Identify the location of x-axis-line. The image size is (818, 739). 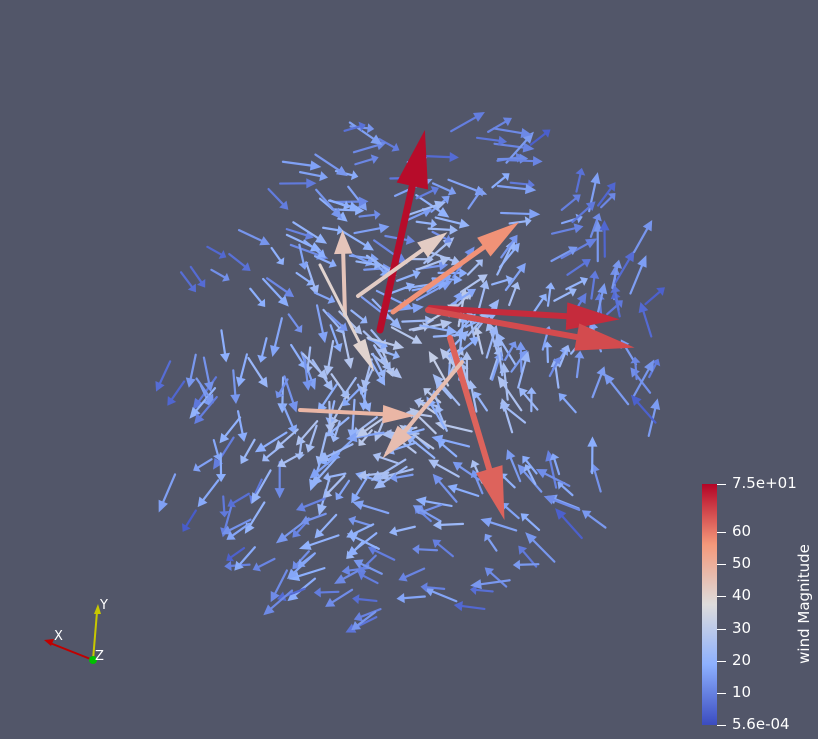
(71, 651).